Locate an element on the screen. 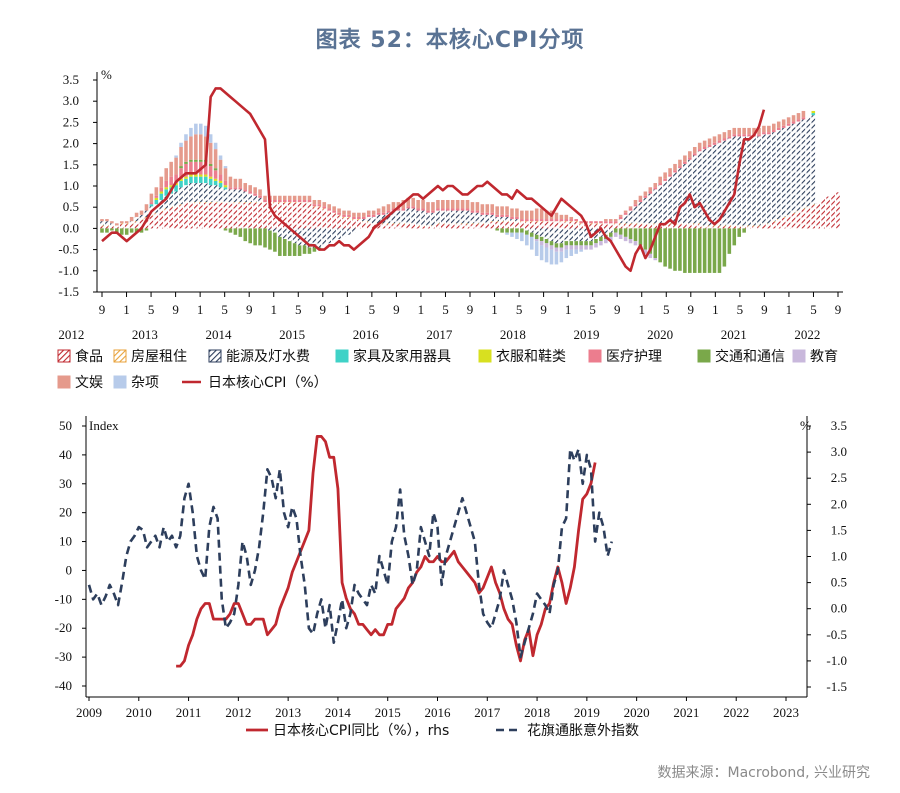 The image size is (900, 793). right-y-tick-label: -1.5 is located at coordinates (836, 686).